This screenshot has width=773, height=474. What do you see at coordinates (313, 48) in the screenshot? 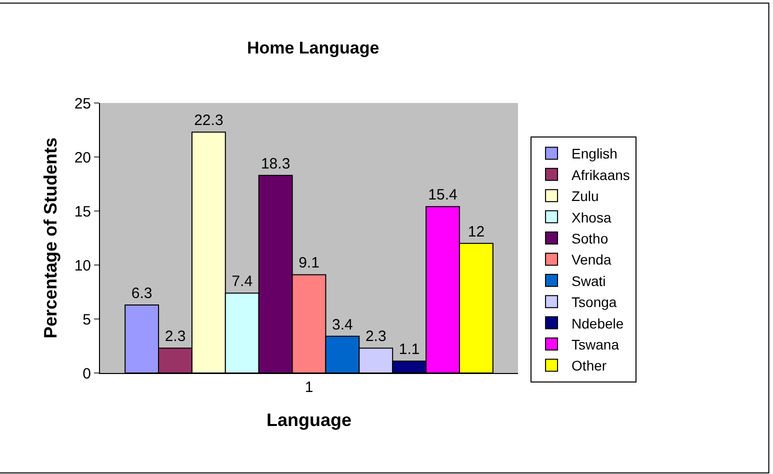
I see `chart-title: Home Language` at bounding box center [313, 48].